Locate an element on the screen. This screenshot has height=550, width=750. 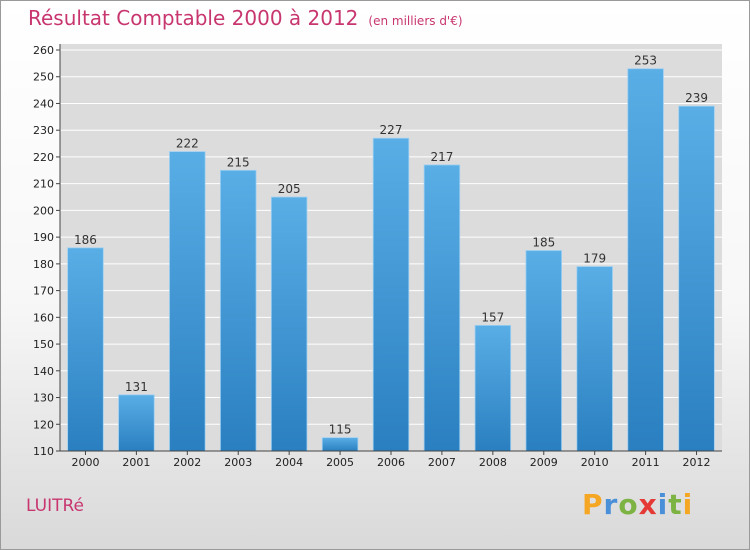
y-tick-label: 140 is located at coordinates (43, 371).